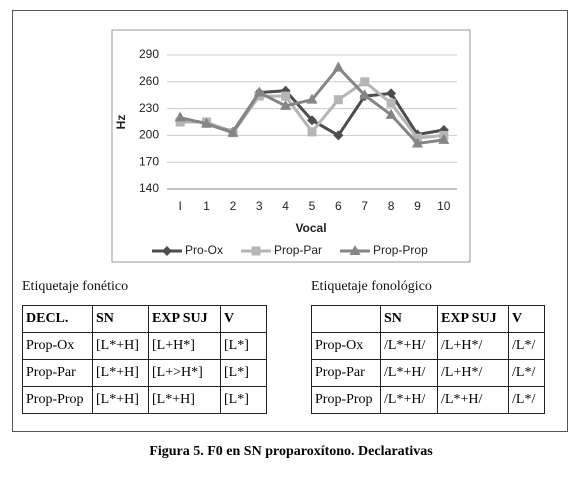  What do you see at coordinates (417, 206) in the screenshot?
I see `x-tick-label: 9` at bounding box center [417, 206].